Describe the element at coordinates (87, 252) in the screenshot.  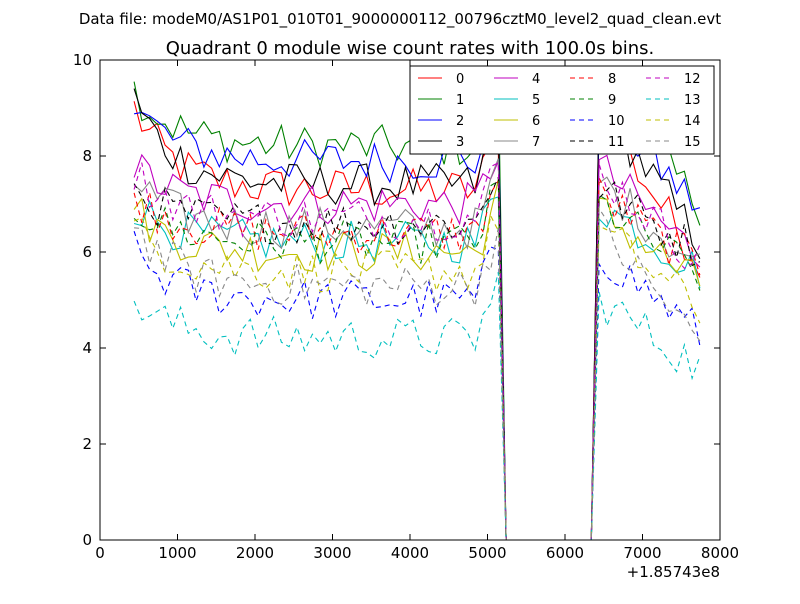
I see `y-tick-label: 6` at that location.